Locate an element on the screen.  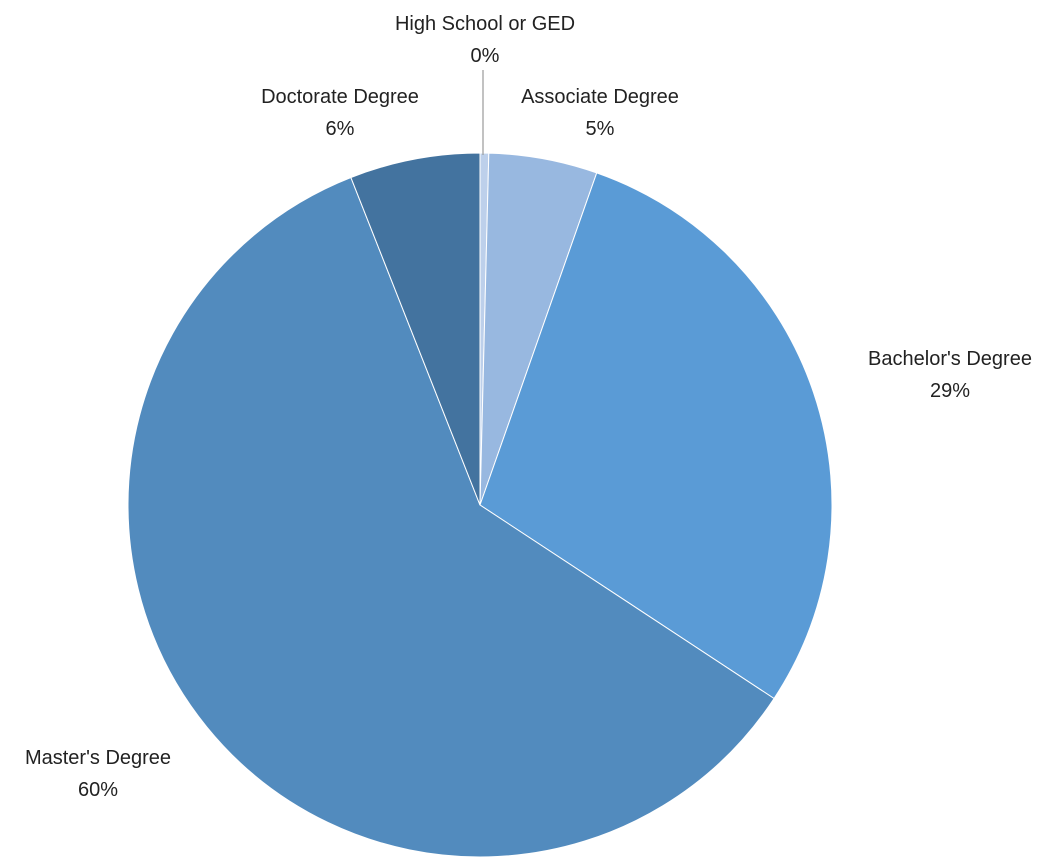
data-label-value-bachelor-s-degree: 29% is located at coordinates (950, 391).